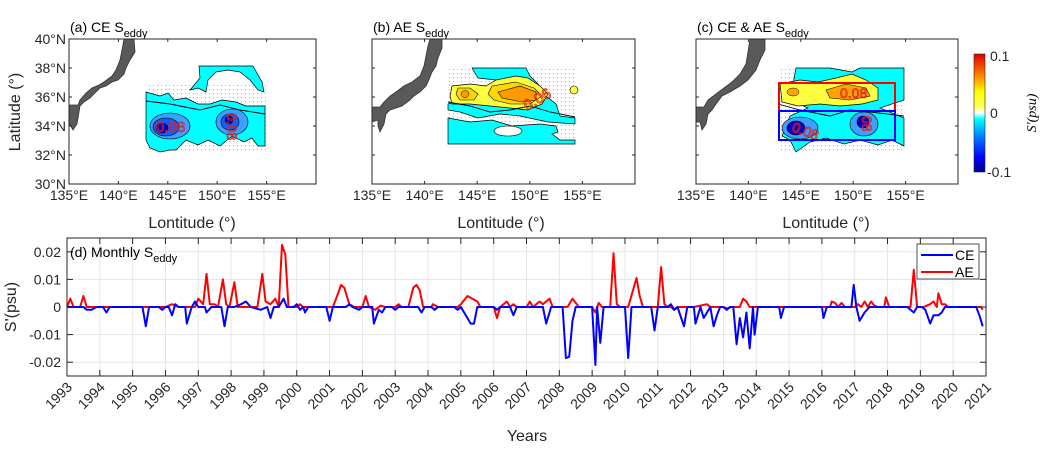 The image size is (1047, 452). I want to click on y-tick-label: 36°N, so click(50, 97).